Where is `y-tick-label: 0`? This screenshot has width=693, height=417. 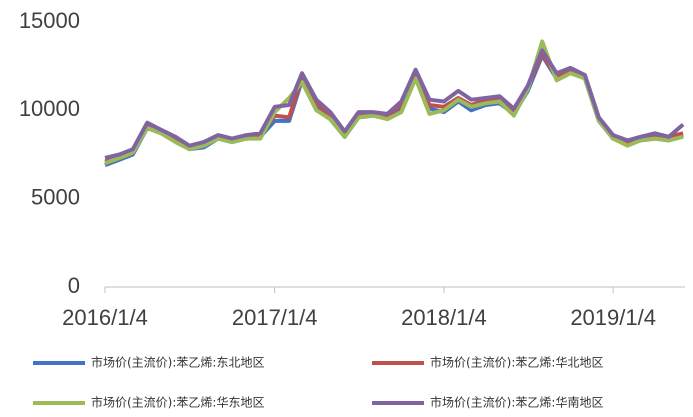
y-tick-label: 0 is located at coordinates (74, 285).